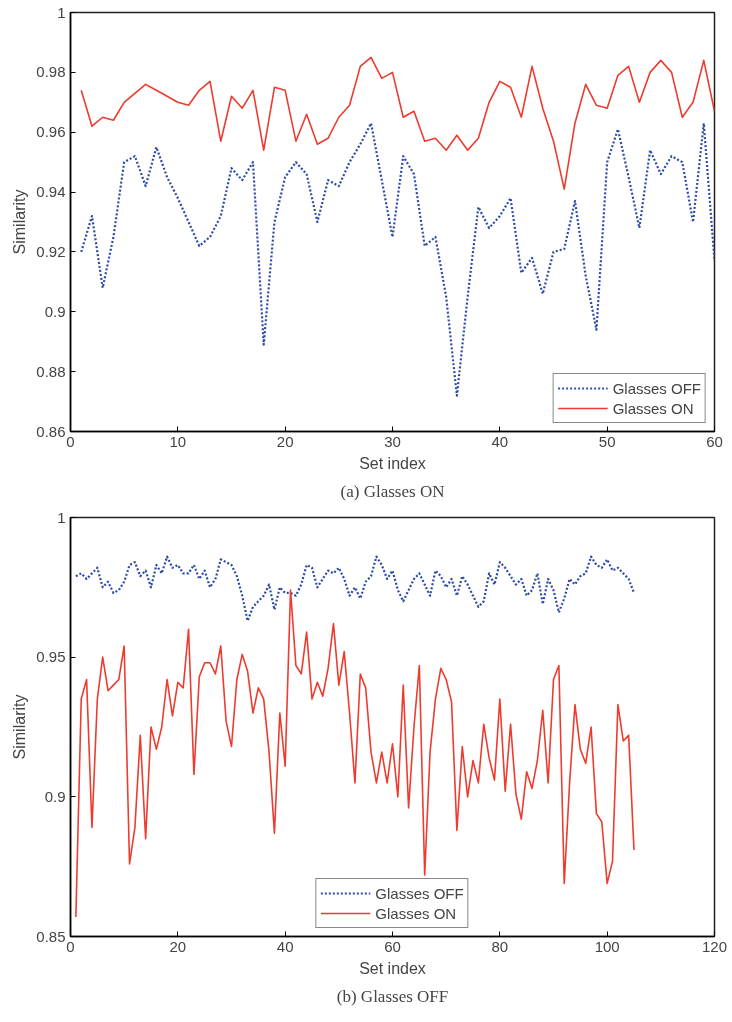 This screenshot has width=732, height=1022. What do you see at coordinates (51, 251) in the screenshot?
I see `y-tick-label: 0.92` at bounding box center [51, 251].